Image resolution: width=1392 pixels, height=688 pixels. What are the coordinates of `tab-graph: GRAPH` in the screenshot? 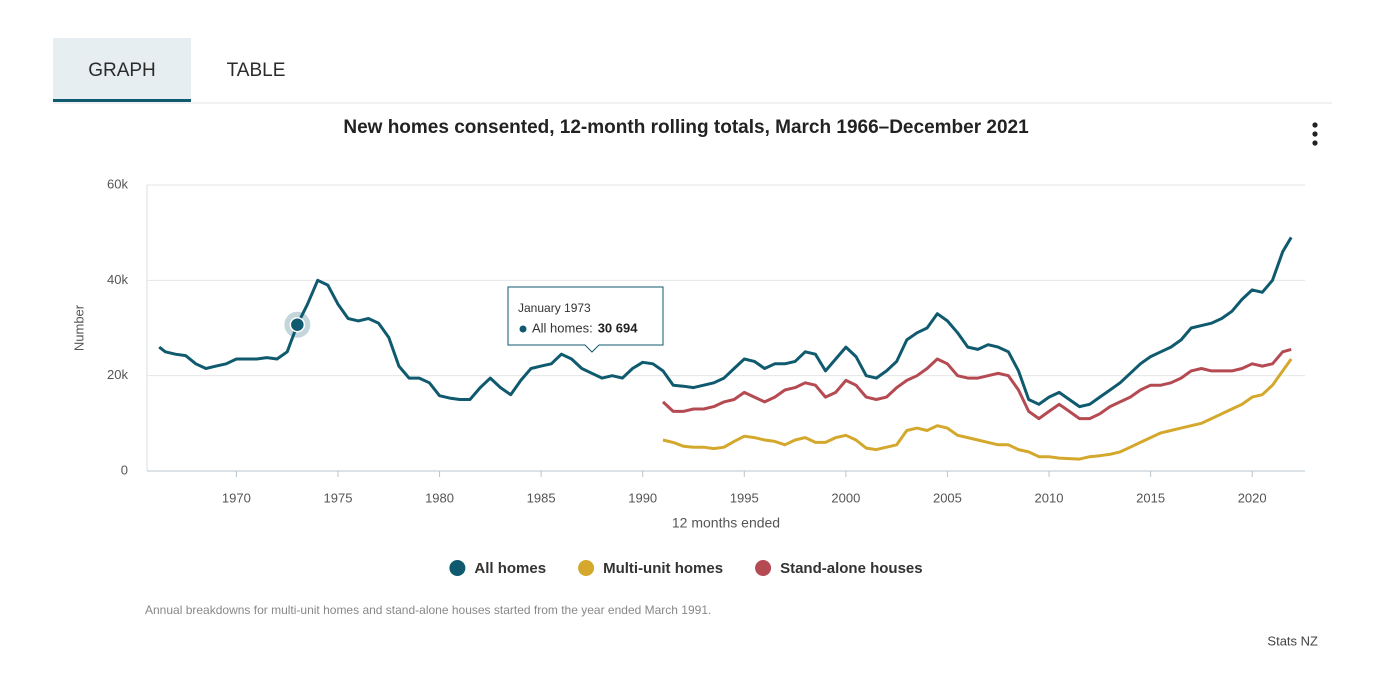 It's located at (122, 70).